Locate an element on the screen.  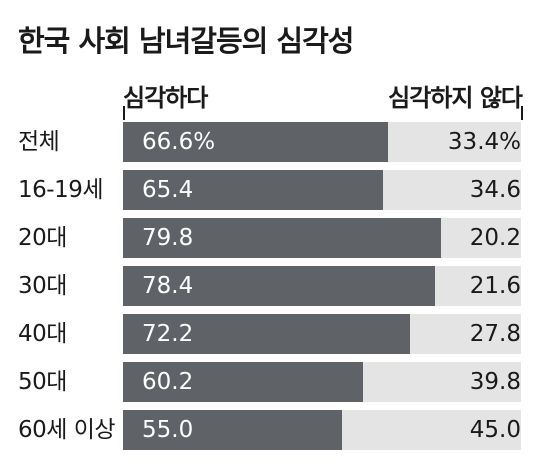
category-label: 30대 is located at coordinates (42, 286).